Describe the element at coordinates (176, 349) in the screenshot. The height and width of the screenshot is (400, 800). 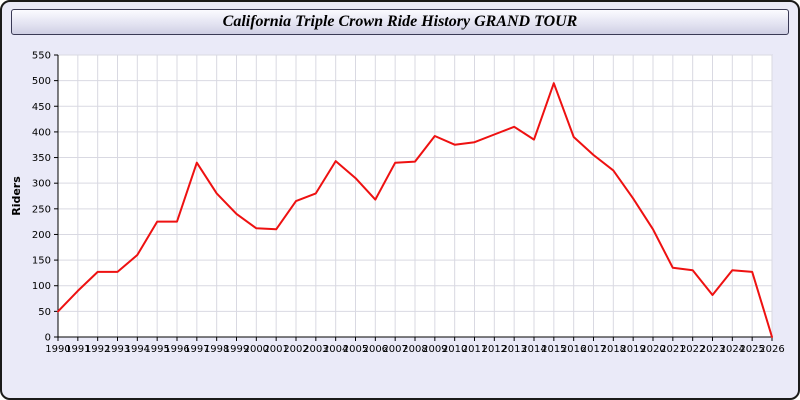
I see `x-tick-label: 1996` at that location.